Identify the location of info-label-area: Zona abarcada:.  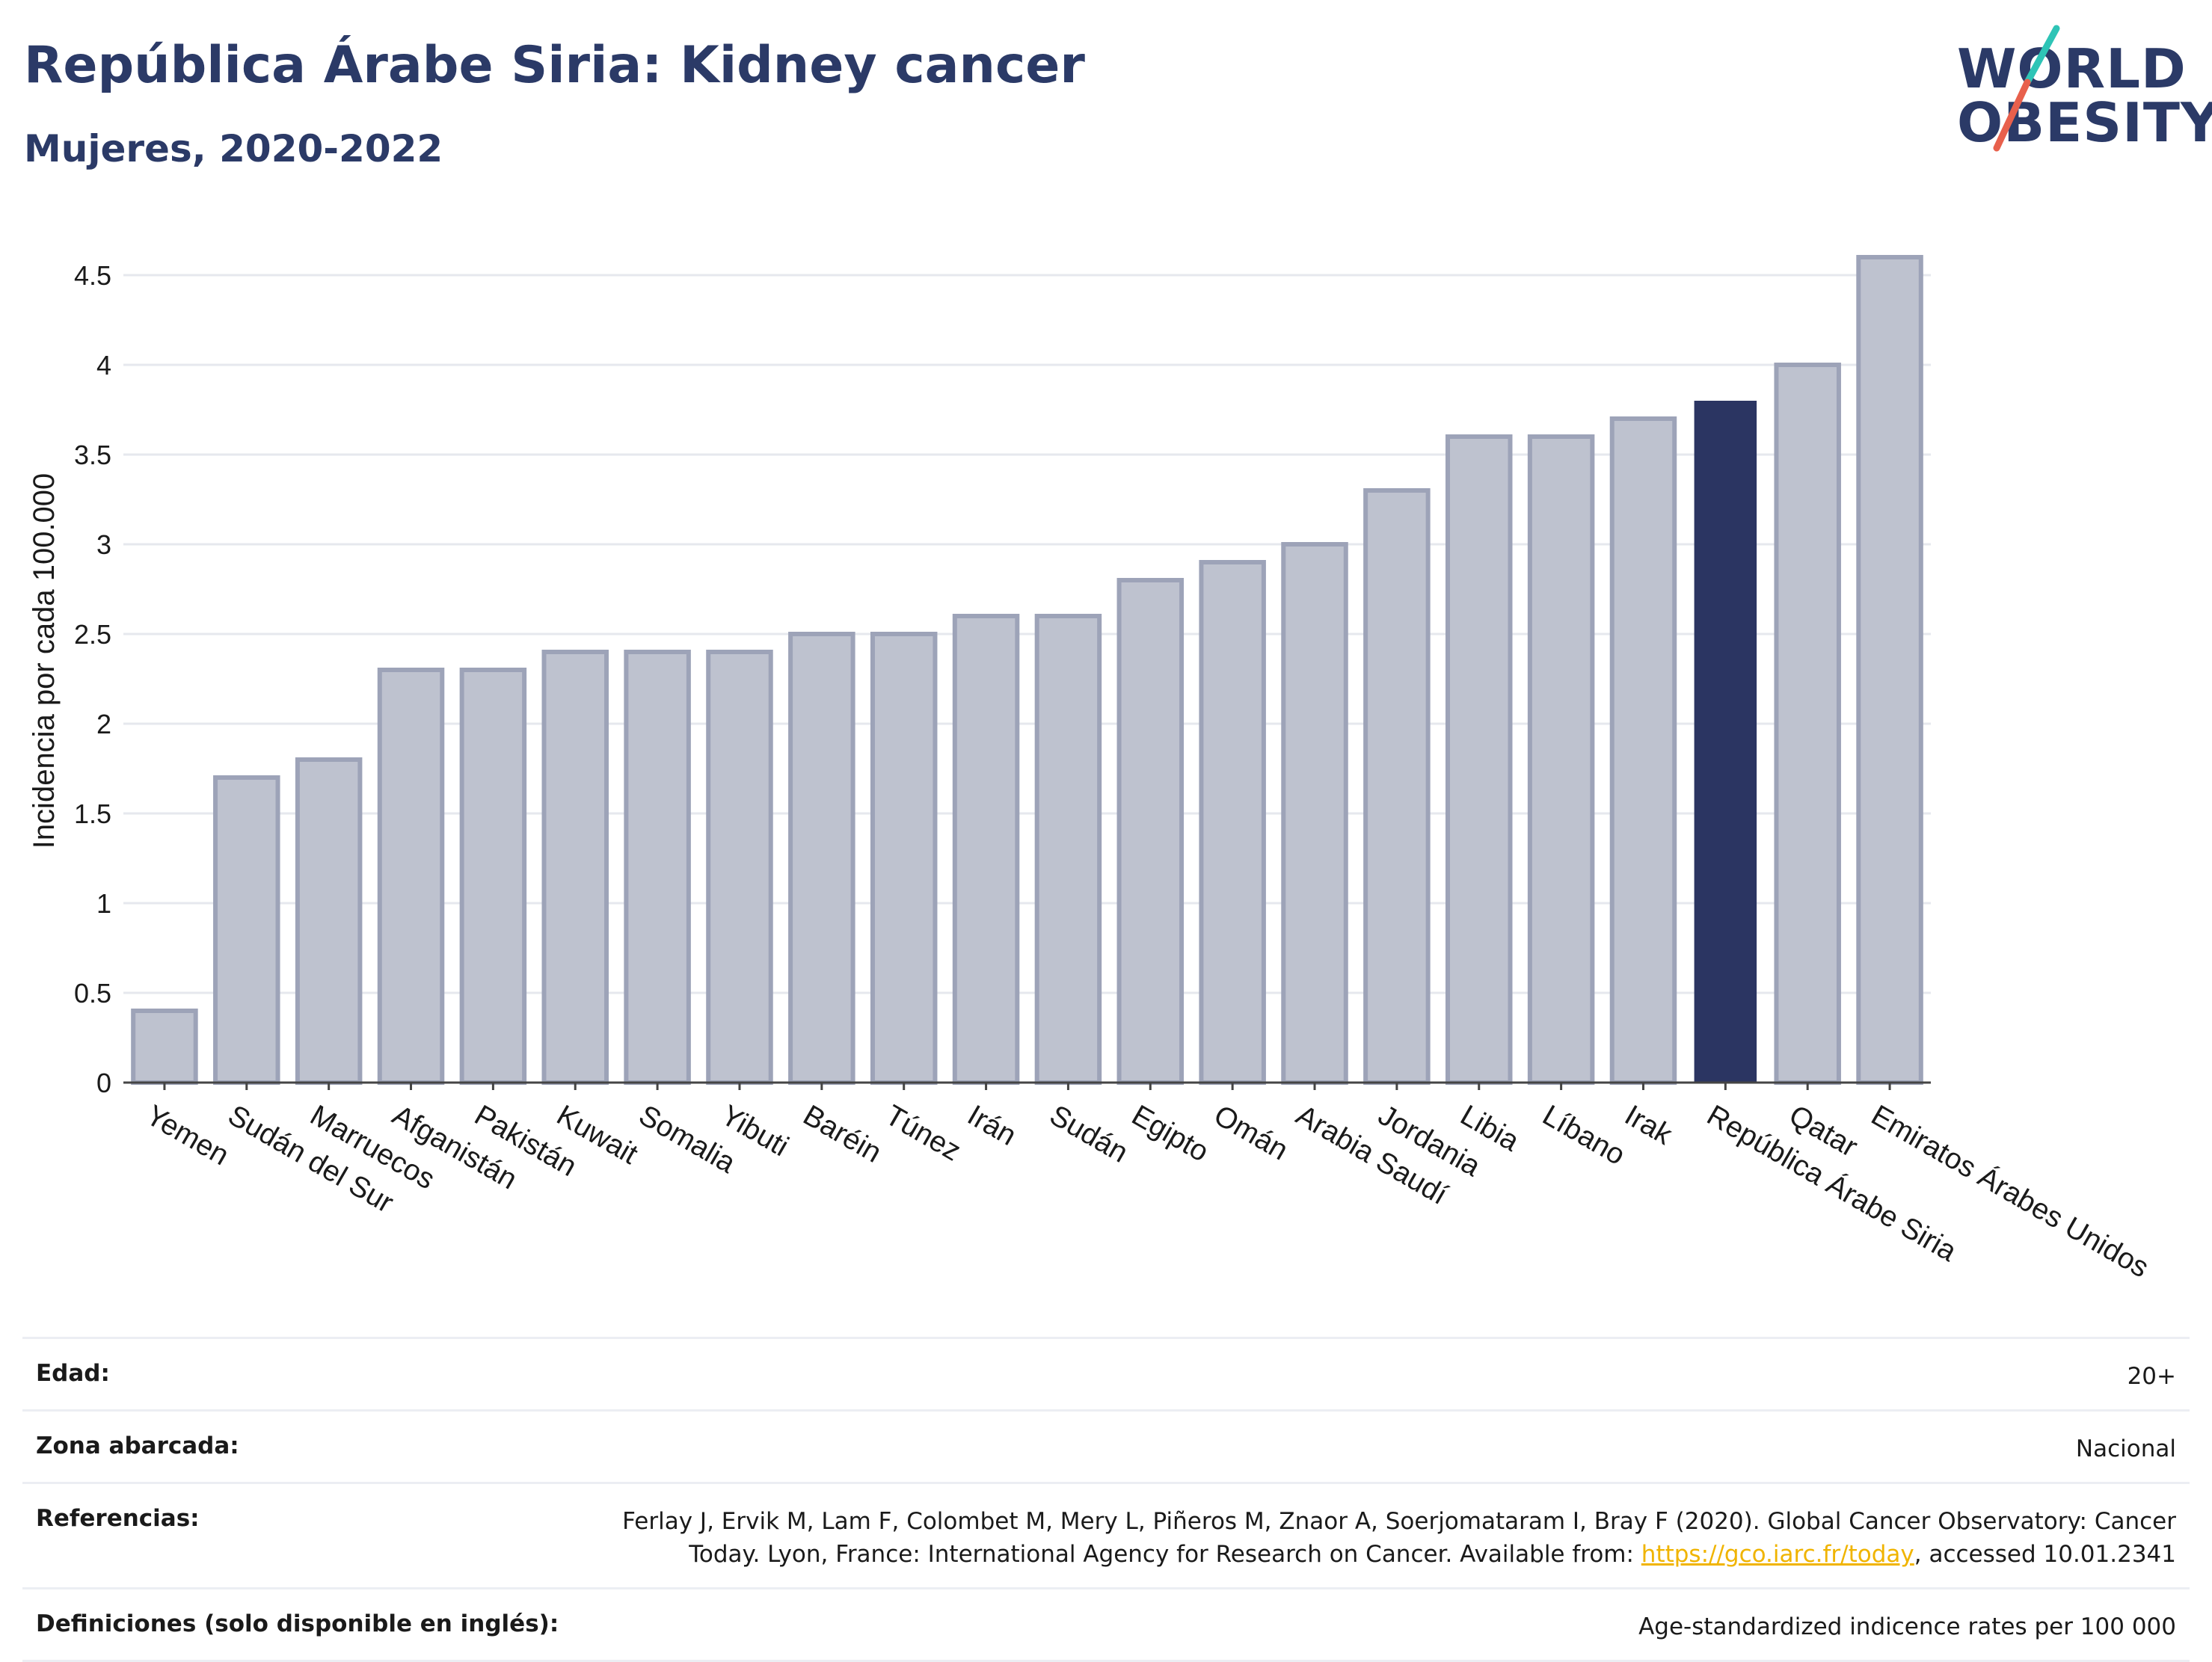
(137, 1445).